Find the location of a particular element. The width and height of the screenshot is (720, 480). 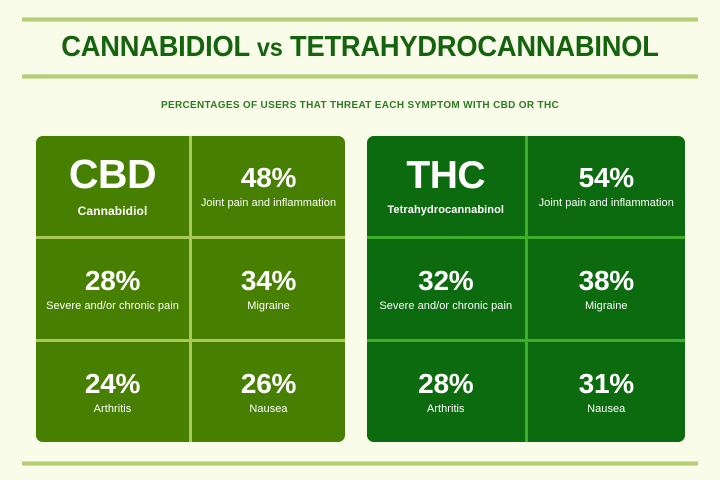

thc-brand-cell: THC Tetrahydrocannabinol is located at coordinates (446, 186).